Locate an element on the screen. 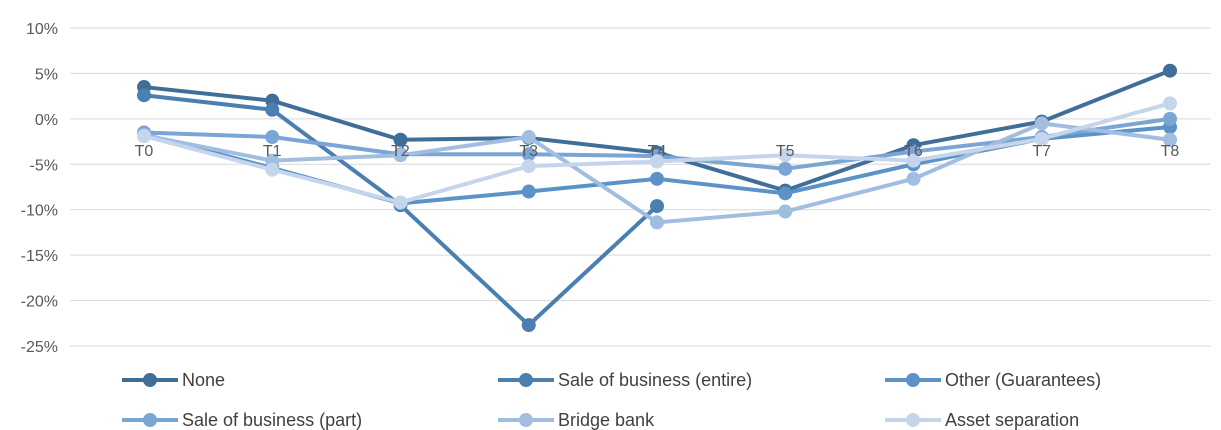 The image size is (1221, 430). legend-label: Sale of business (part) is located at coordinates (272, 420).